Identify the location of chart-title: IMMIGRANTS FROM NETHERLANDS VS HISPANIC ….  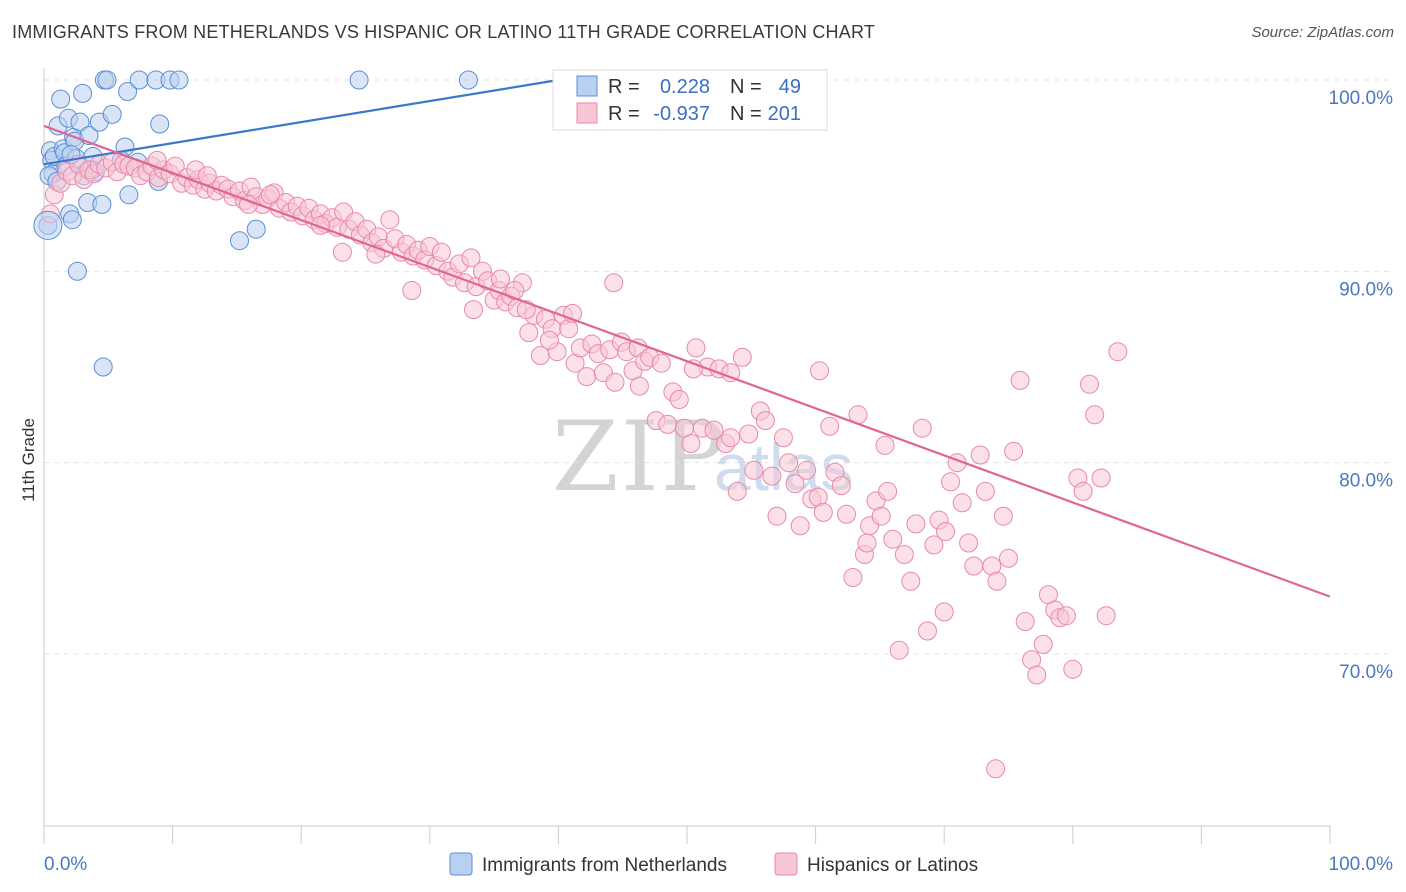
(444, 32).